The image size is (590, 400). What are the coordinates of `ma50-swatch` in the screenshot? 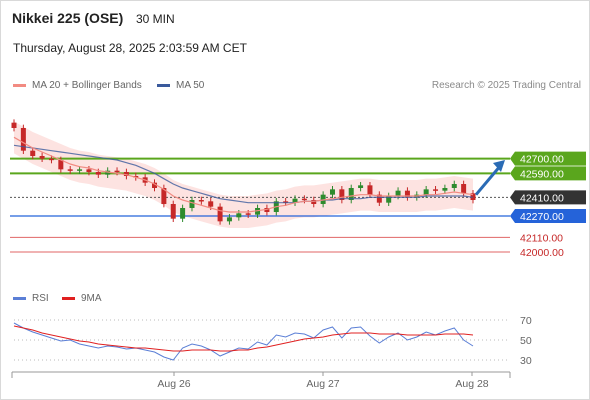 It's located at (163, 85).